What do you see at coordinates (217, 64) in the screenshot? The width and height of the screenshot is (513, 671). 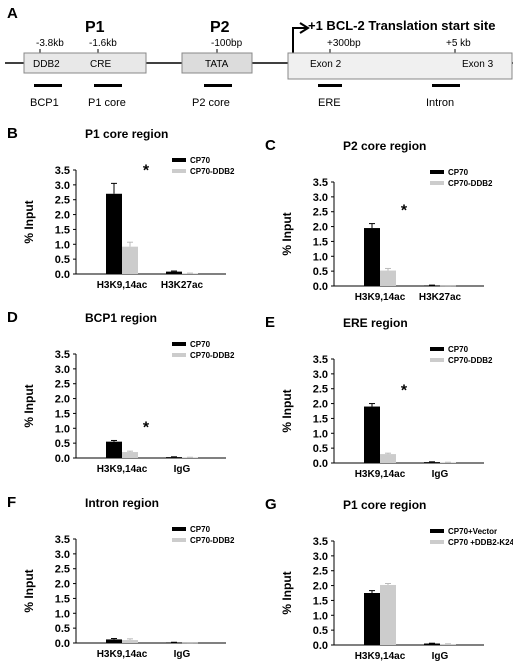 I see `box-label-tata: TATA` at bounding box center [217, 64].